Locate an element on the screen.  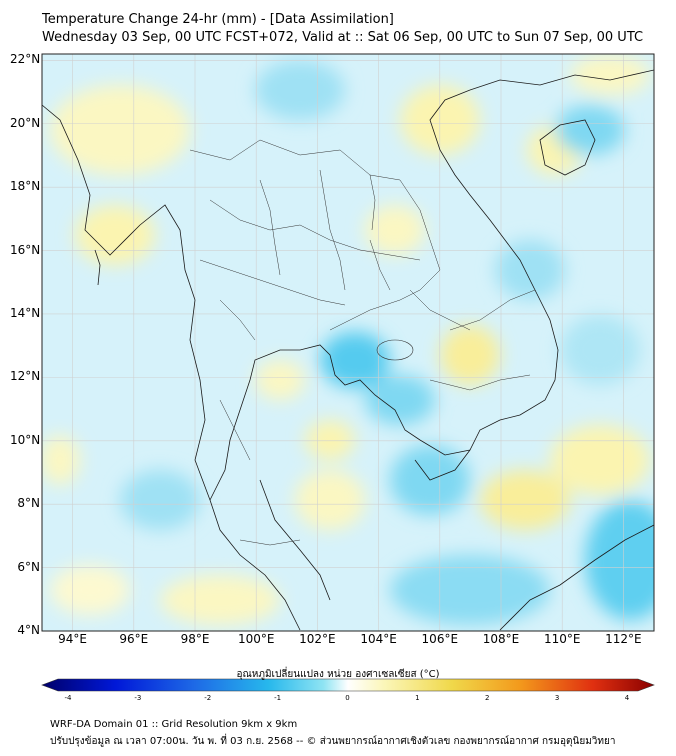
lon-tick-label: 106°E is located at coordinates (440, 639).